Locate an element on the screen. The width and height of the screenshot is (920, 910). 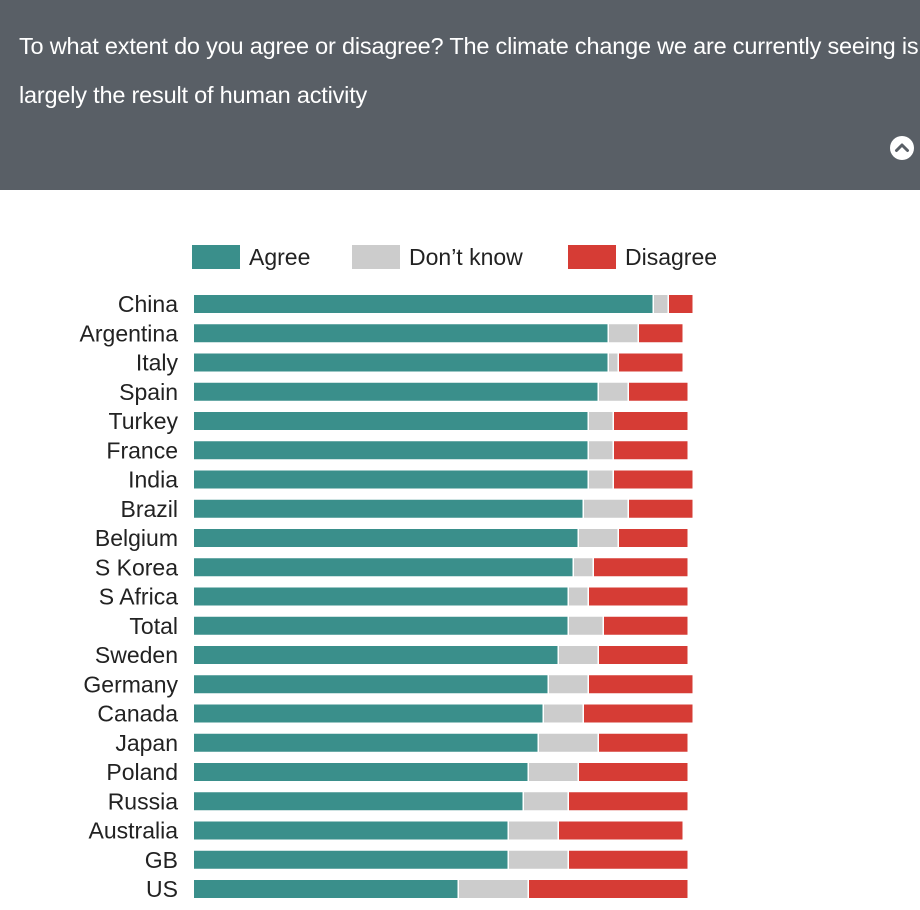
bar-row-australia: Australia is located at coordinates (386, 831).